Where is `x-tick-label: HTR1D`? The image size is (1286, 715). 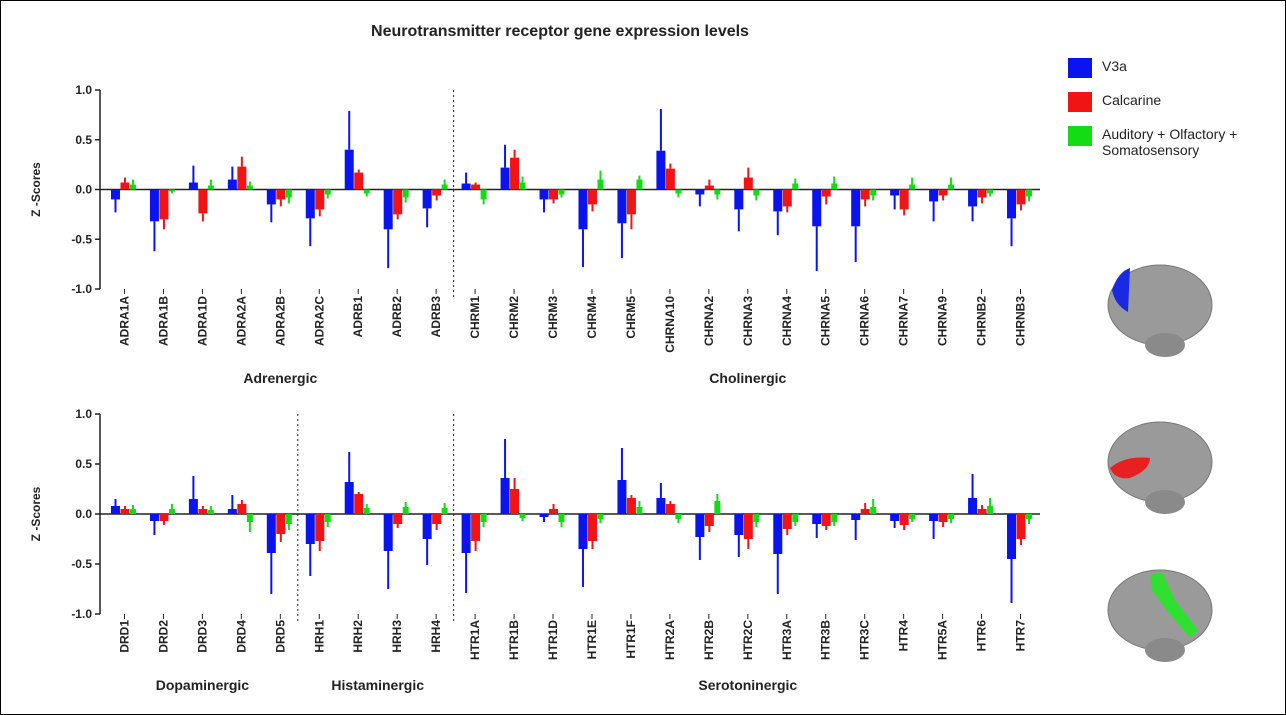
x-tick-label: HTR1D is located at coordinates (553, 640).